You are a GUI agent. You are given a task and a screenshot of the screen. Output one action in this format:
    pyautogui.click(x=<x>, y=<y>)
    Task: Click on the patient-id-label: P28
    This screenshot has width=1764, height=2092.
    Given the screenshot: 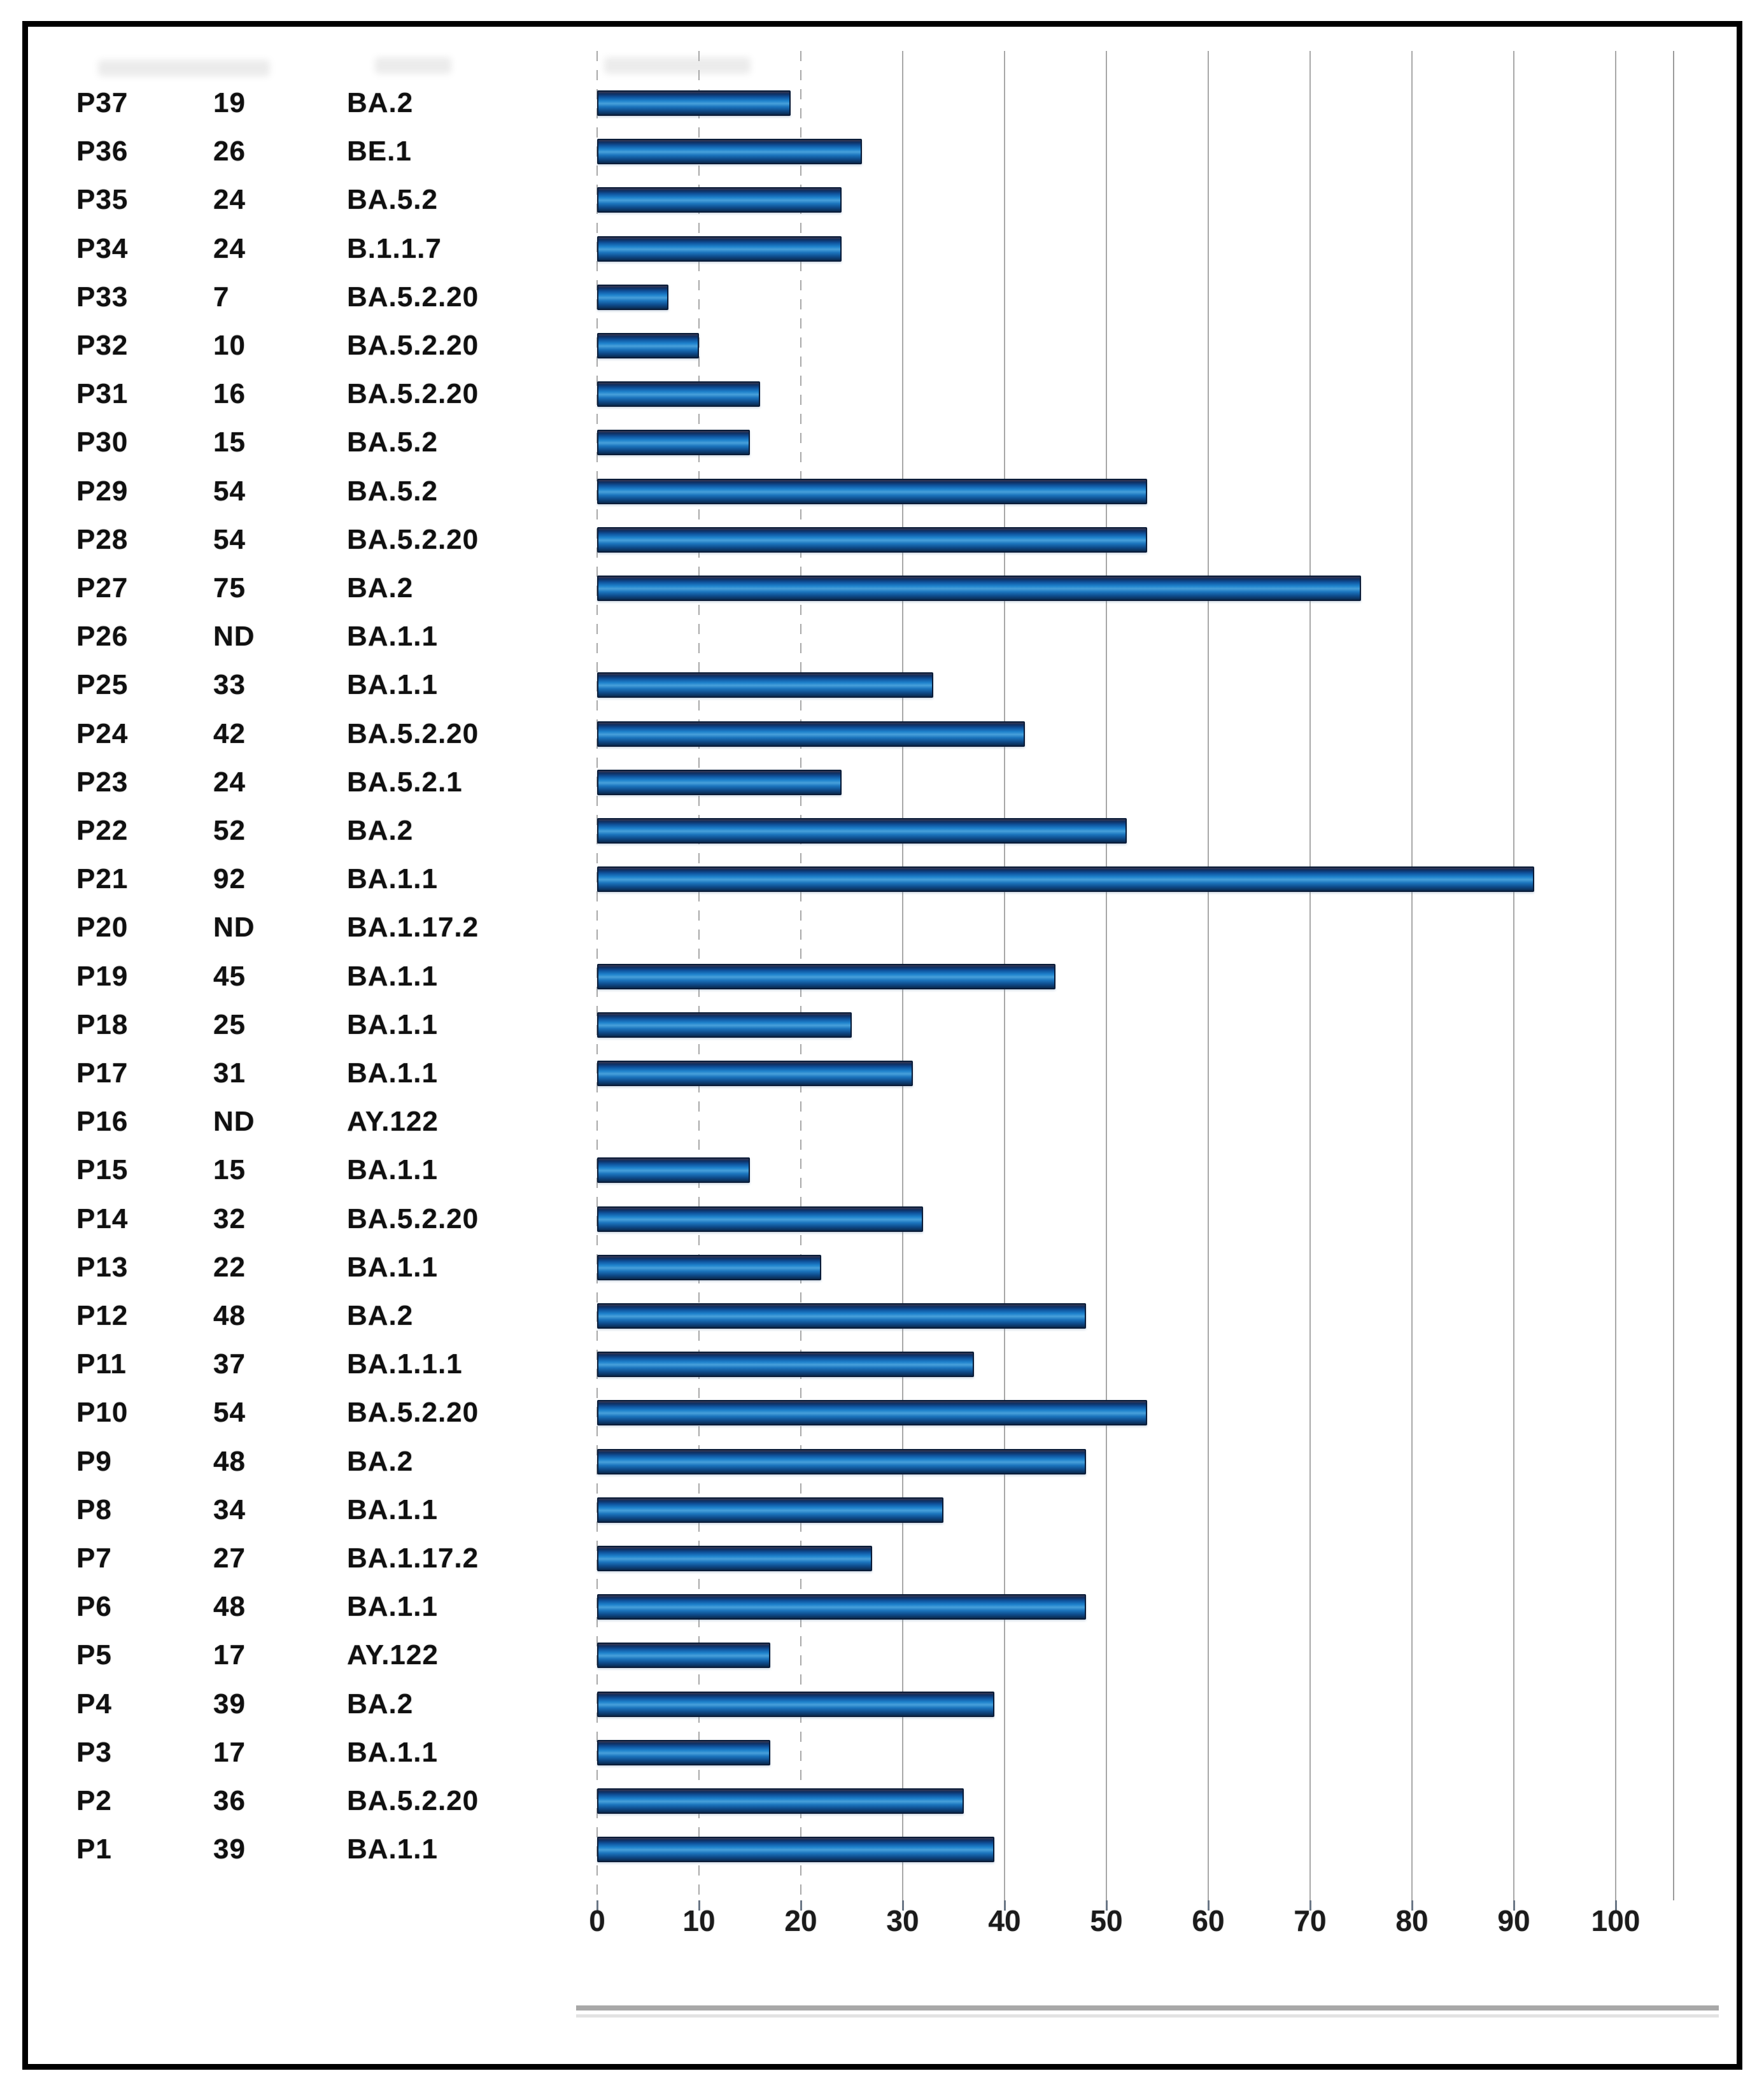 What is the action you would take?
    pyautogui.click(x=102, y=539)
    